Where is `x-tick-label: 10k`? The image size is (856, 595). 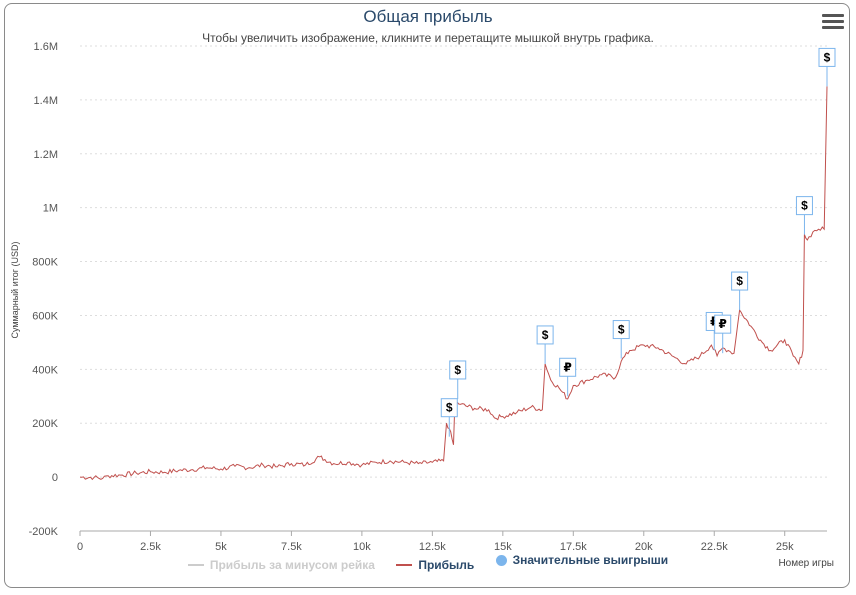 x-tick-label: 10k is located at coordinates (362, 547).